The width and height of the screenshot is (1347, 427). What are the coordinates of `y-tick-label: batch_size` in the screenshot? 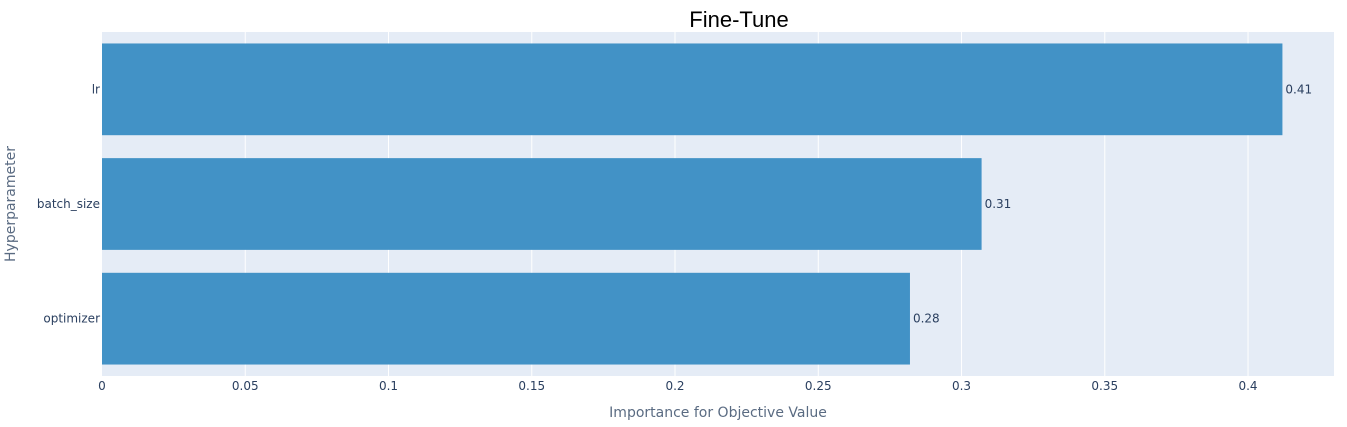 It's located at (68, 204).